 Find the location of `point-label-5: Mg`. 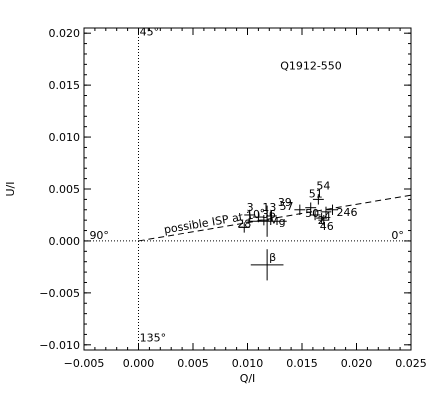

point-label-5: Mg is located at coordinates (277, 221).